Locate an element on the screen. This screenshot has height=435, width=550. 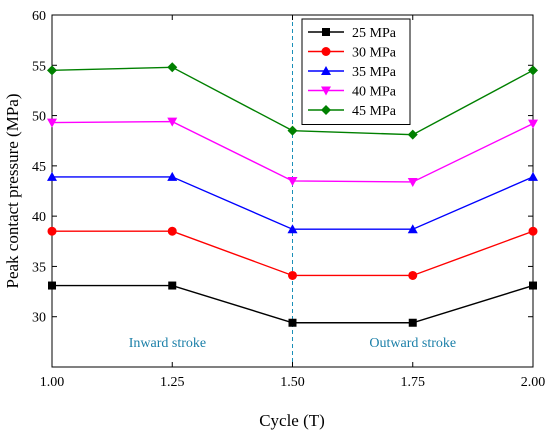
y-tick-label: 30 is located at coordinates (39, 318).